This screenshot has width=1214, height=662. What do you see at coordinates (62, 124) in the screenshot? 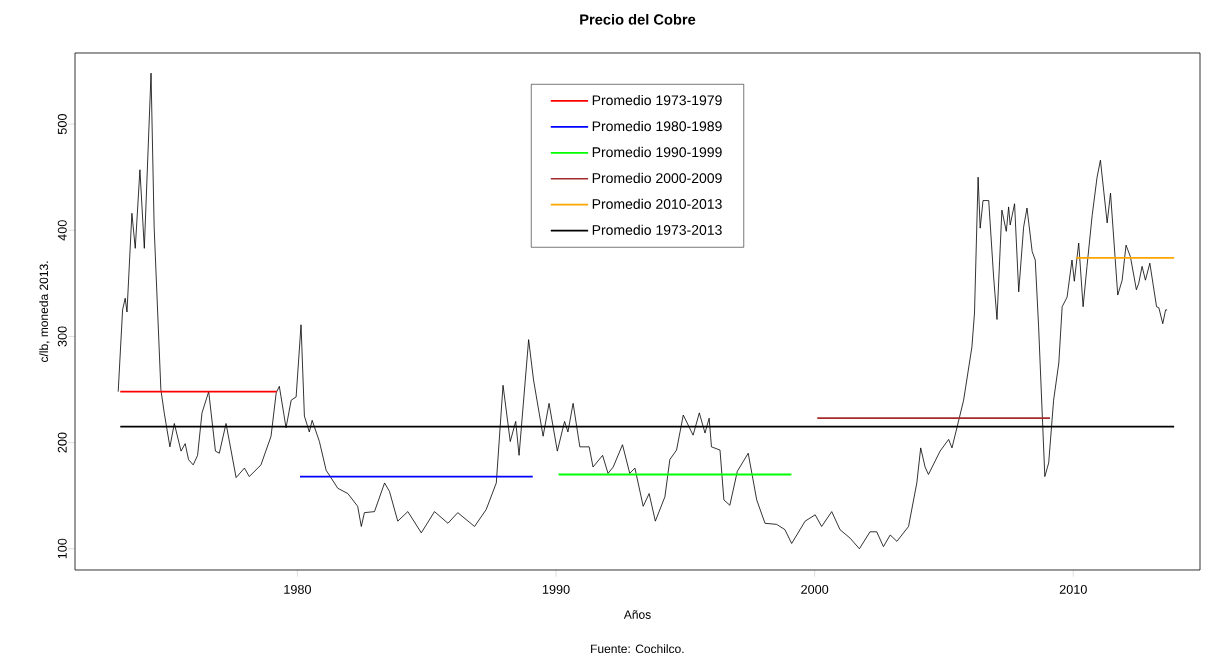
I see `y-tick-label: 500` at bounding box center [62, 124].